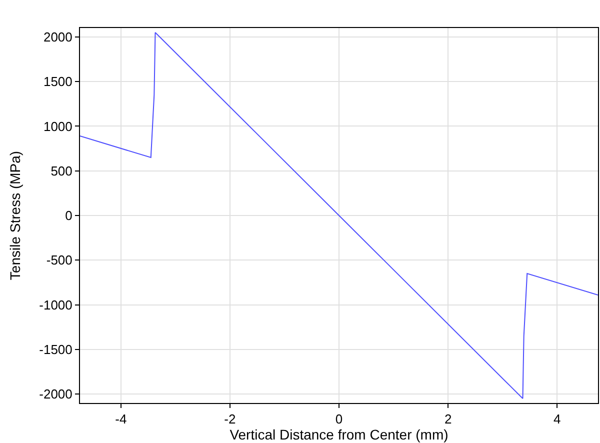 This screenshot has width=600, height=443. Describe the element at coordinates (57, 36) in the screenshot. I see `y-tick-label: 2000` at that location.